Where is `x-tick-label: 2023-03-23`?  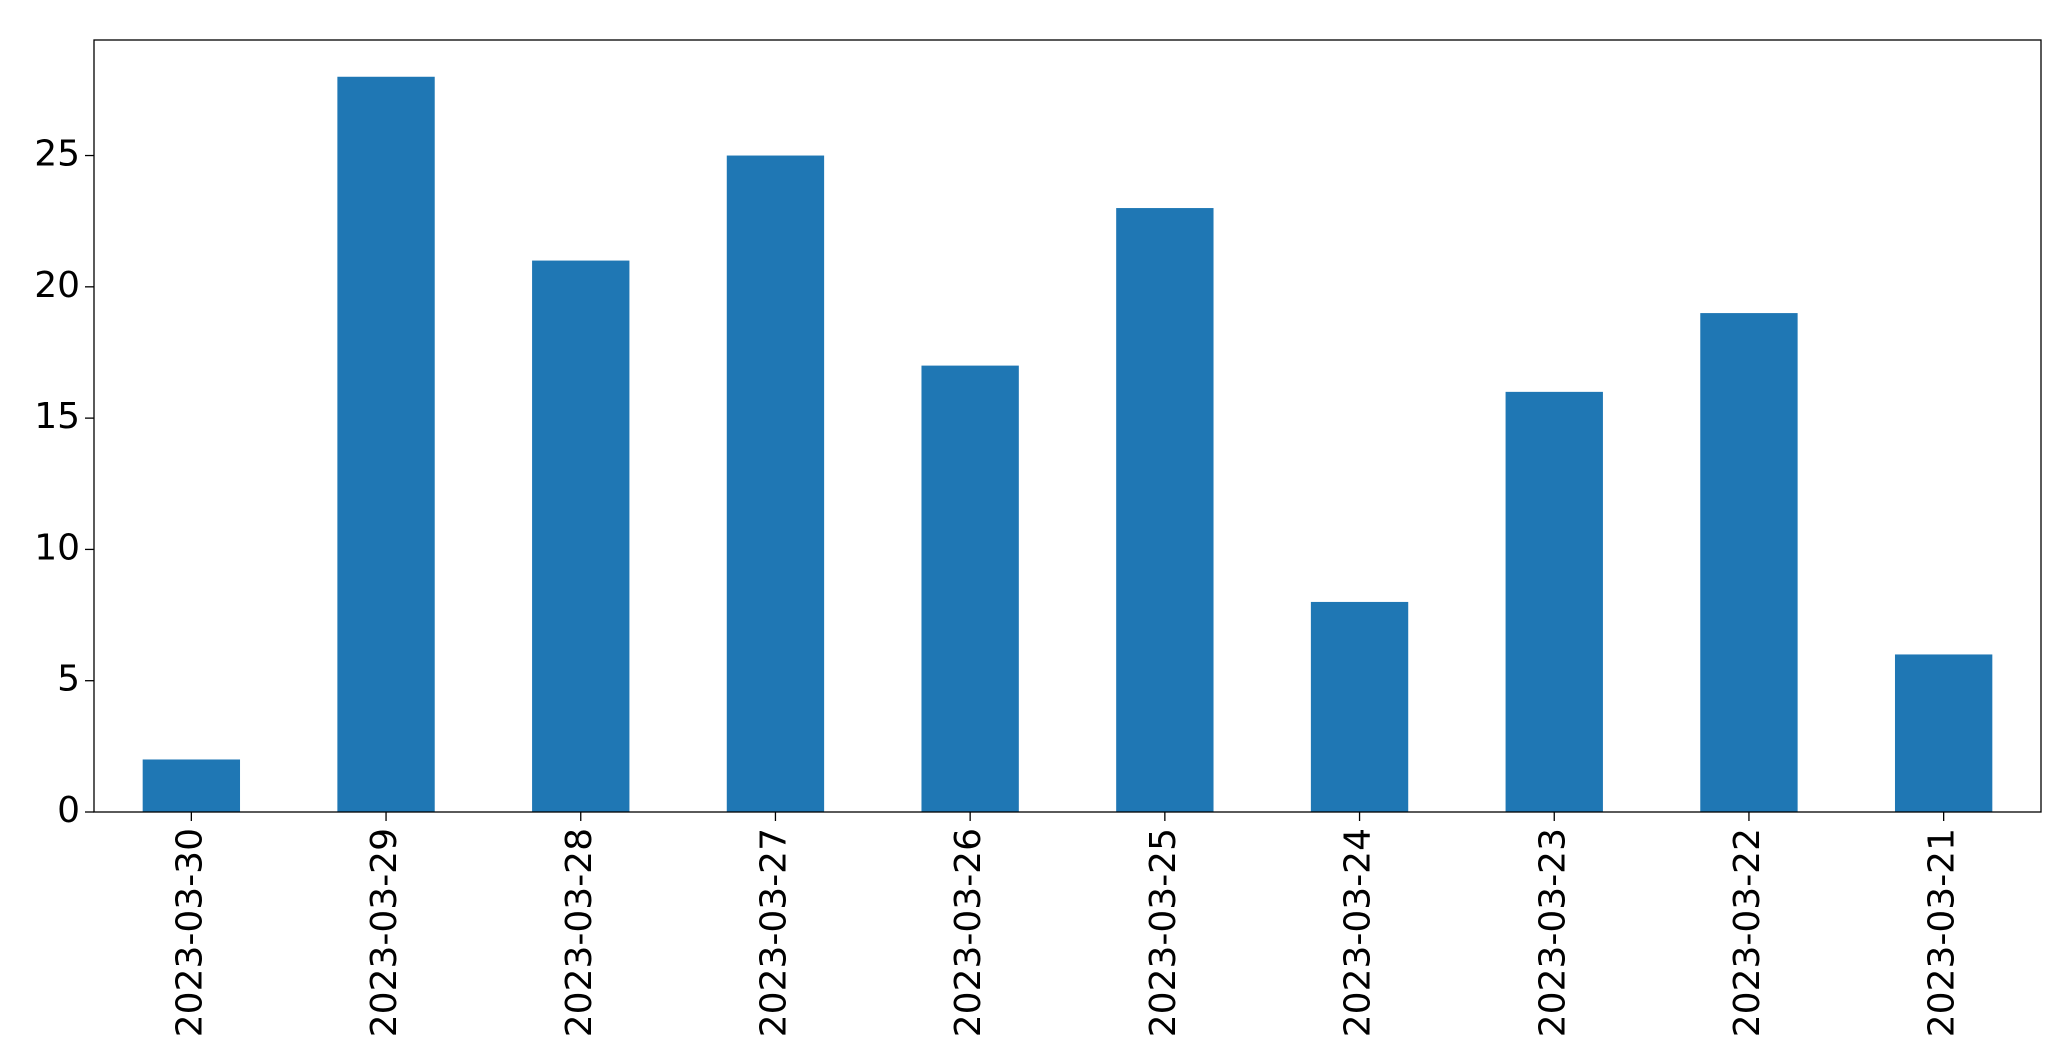
x-tick-label: 2023-03-23 is located at coordinates (1552, 932).